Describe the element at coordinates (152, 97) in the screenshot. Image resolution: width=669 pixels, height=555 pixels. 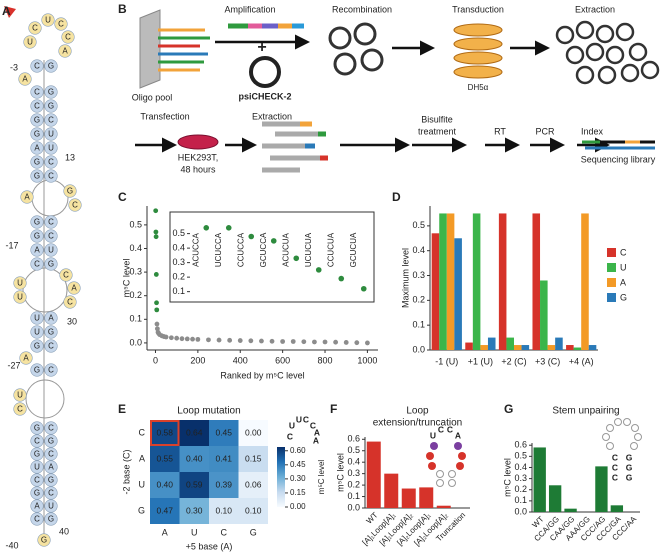
I see `oligo-label: Oligo pool` at that location.